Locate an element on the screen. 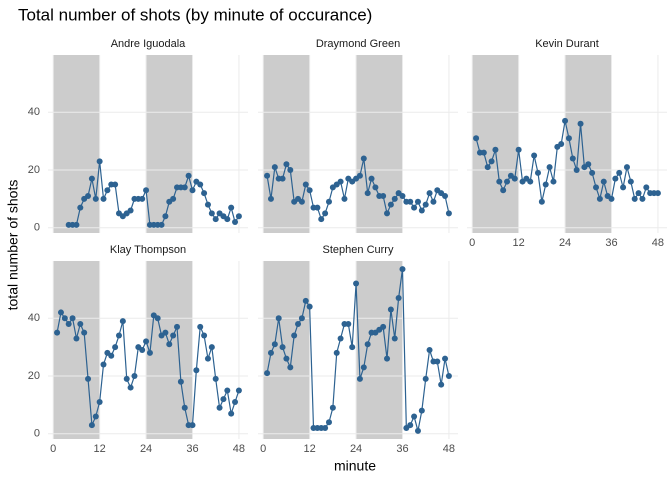  y-tick-label: 20 is located at coordinates (34, 376).